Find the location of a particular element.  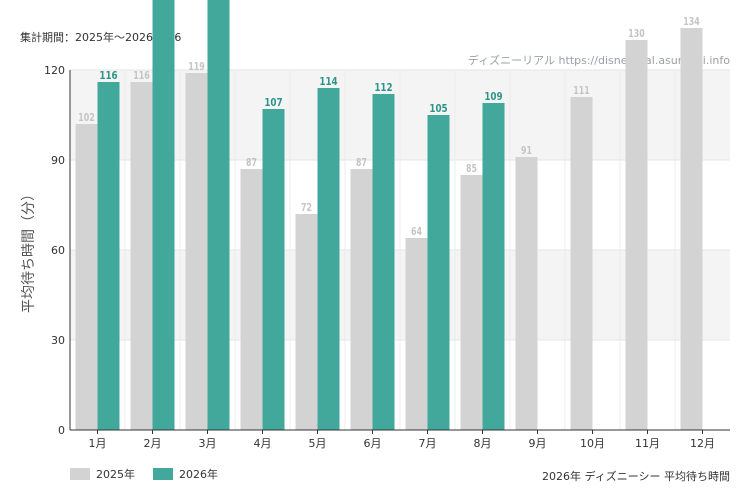

legend-swatch-2026 is located at coordinates (163, 474).